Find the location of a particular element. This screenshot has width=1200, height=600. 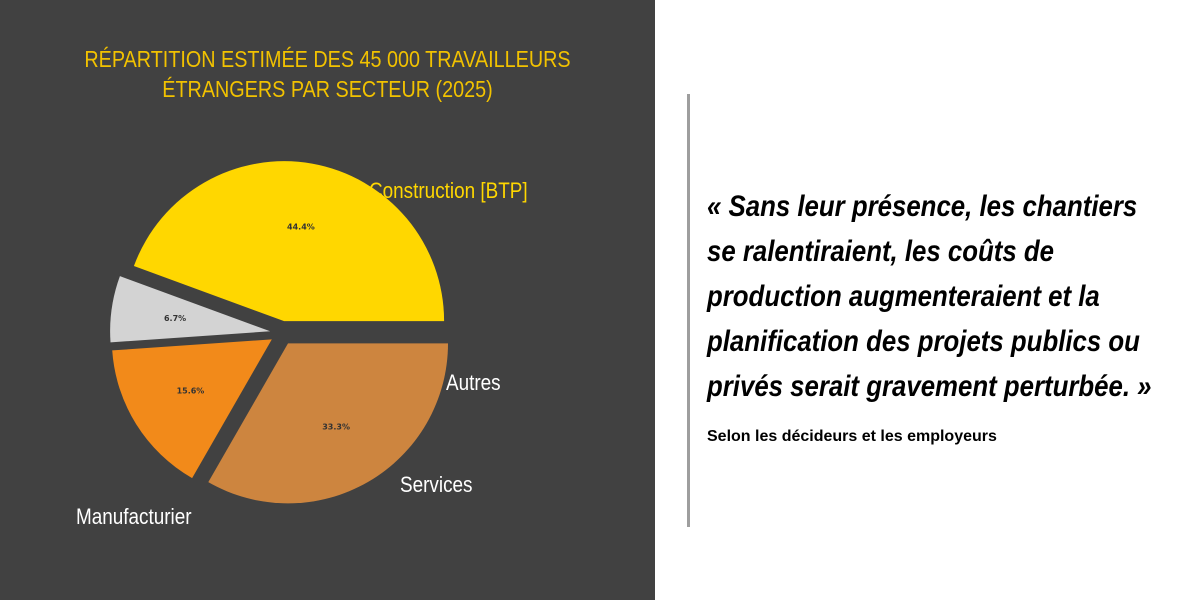

quote-line: production augmenteraient et la is located at coordinates (903, 296).